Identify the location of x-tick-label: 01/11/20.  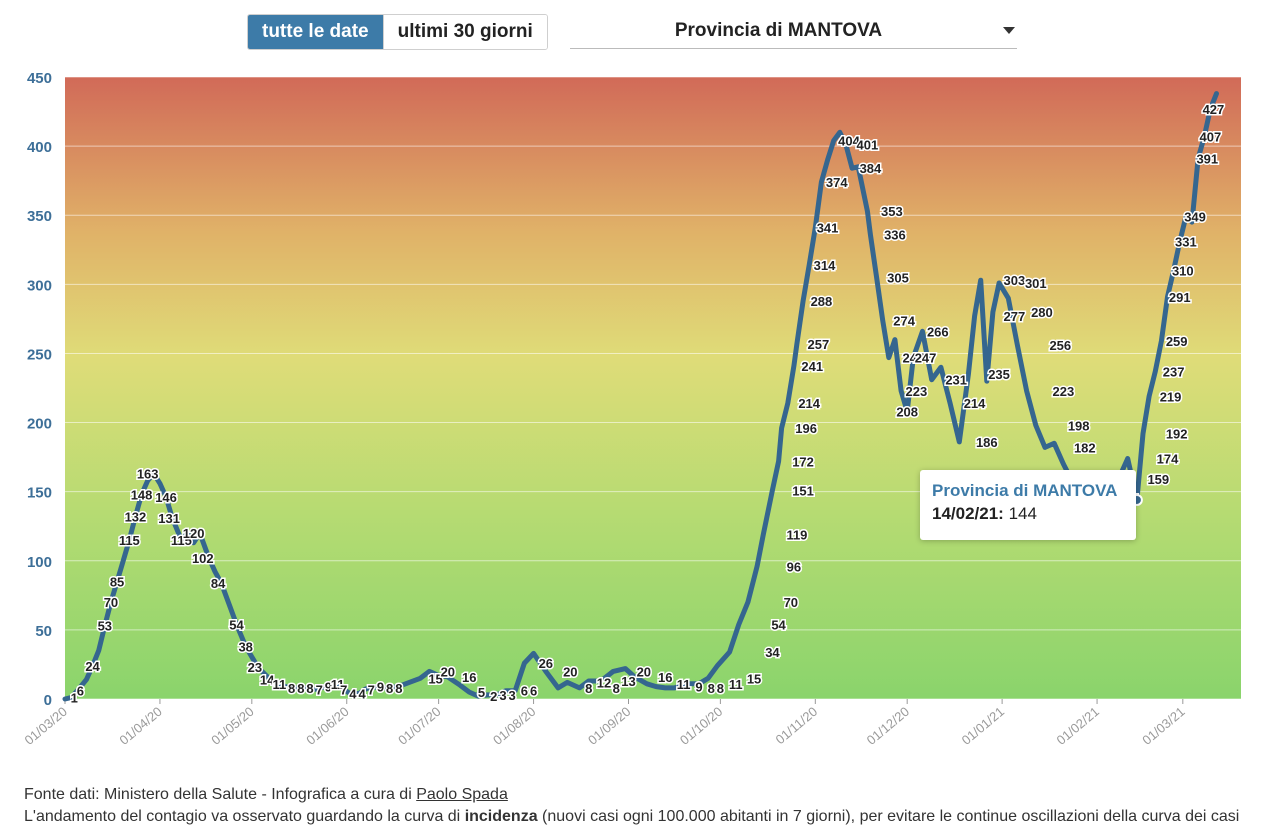
(797, 725).